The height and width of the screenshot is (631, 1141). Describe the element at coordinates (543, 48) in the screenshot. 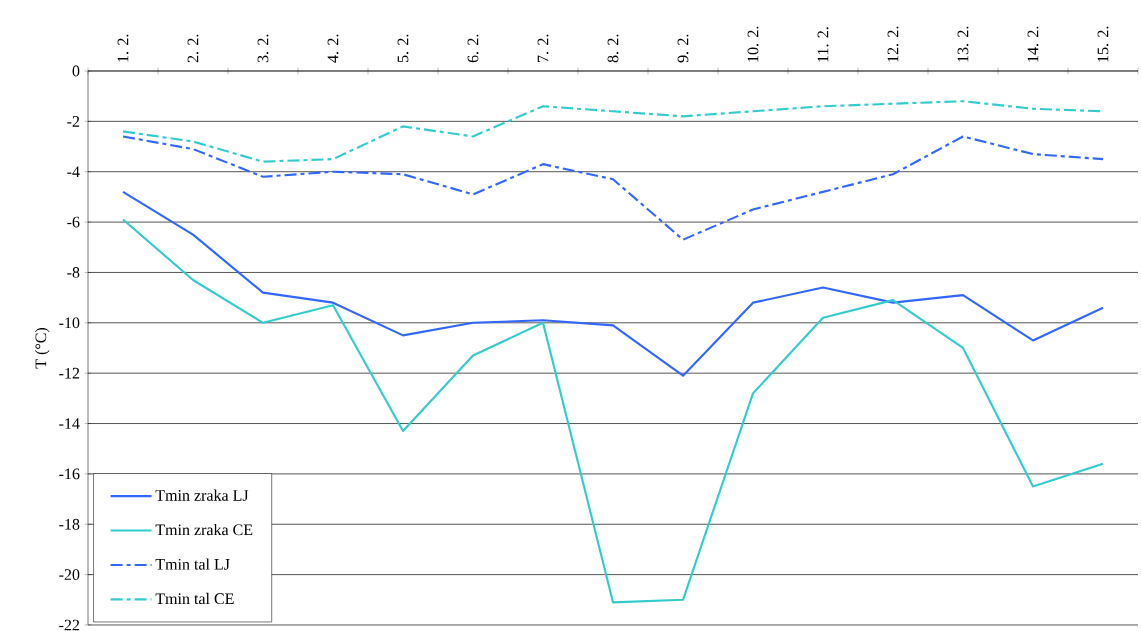

I see `x-tick-label: 7. 2.` at that location.